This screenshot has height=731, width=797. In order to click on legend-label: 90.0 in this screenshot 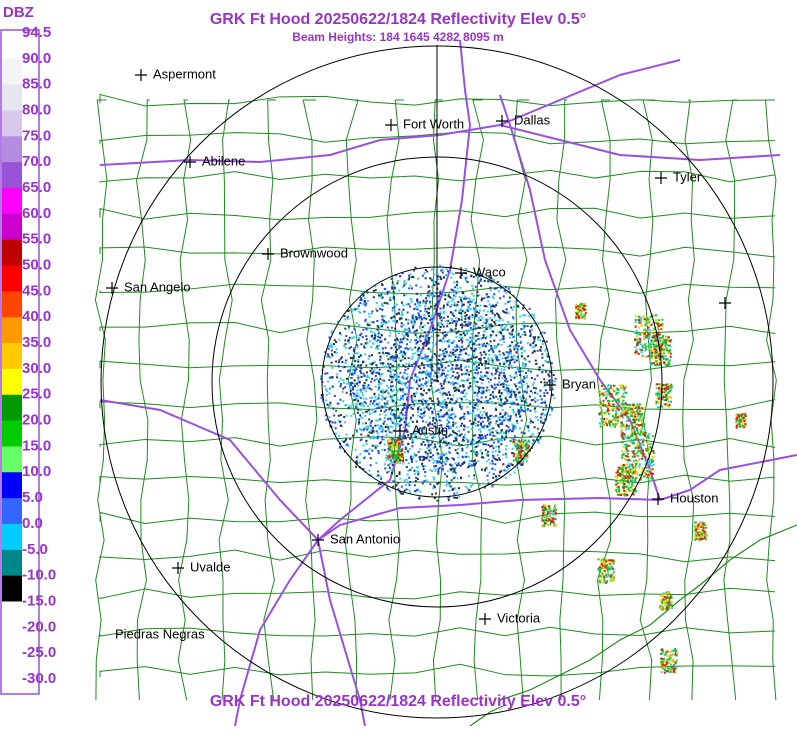, I will do `click(36, 58)`.